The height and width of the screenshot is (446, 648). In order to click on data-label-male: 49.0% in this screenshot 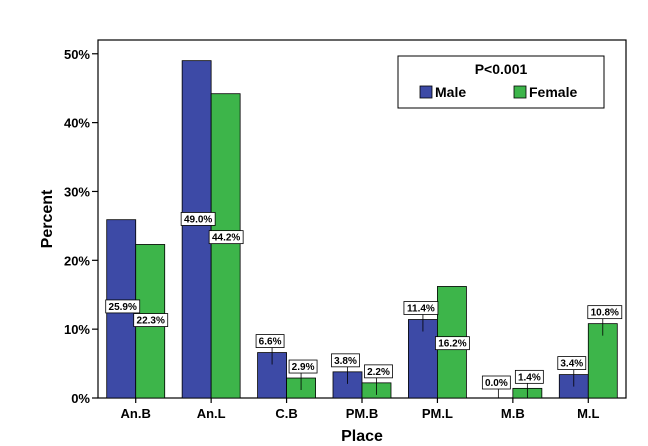, I will do `click(198, 219)`.